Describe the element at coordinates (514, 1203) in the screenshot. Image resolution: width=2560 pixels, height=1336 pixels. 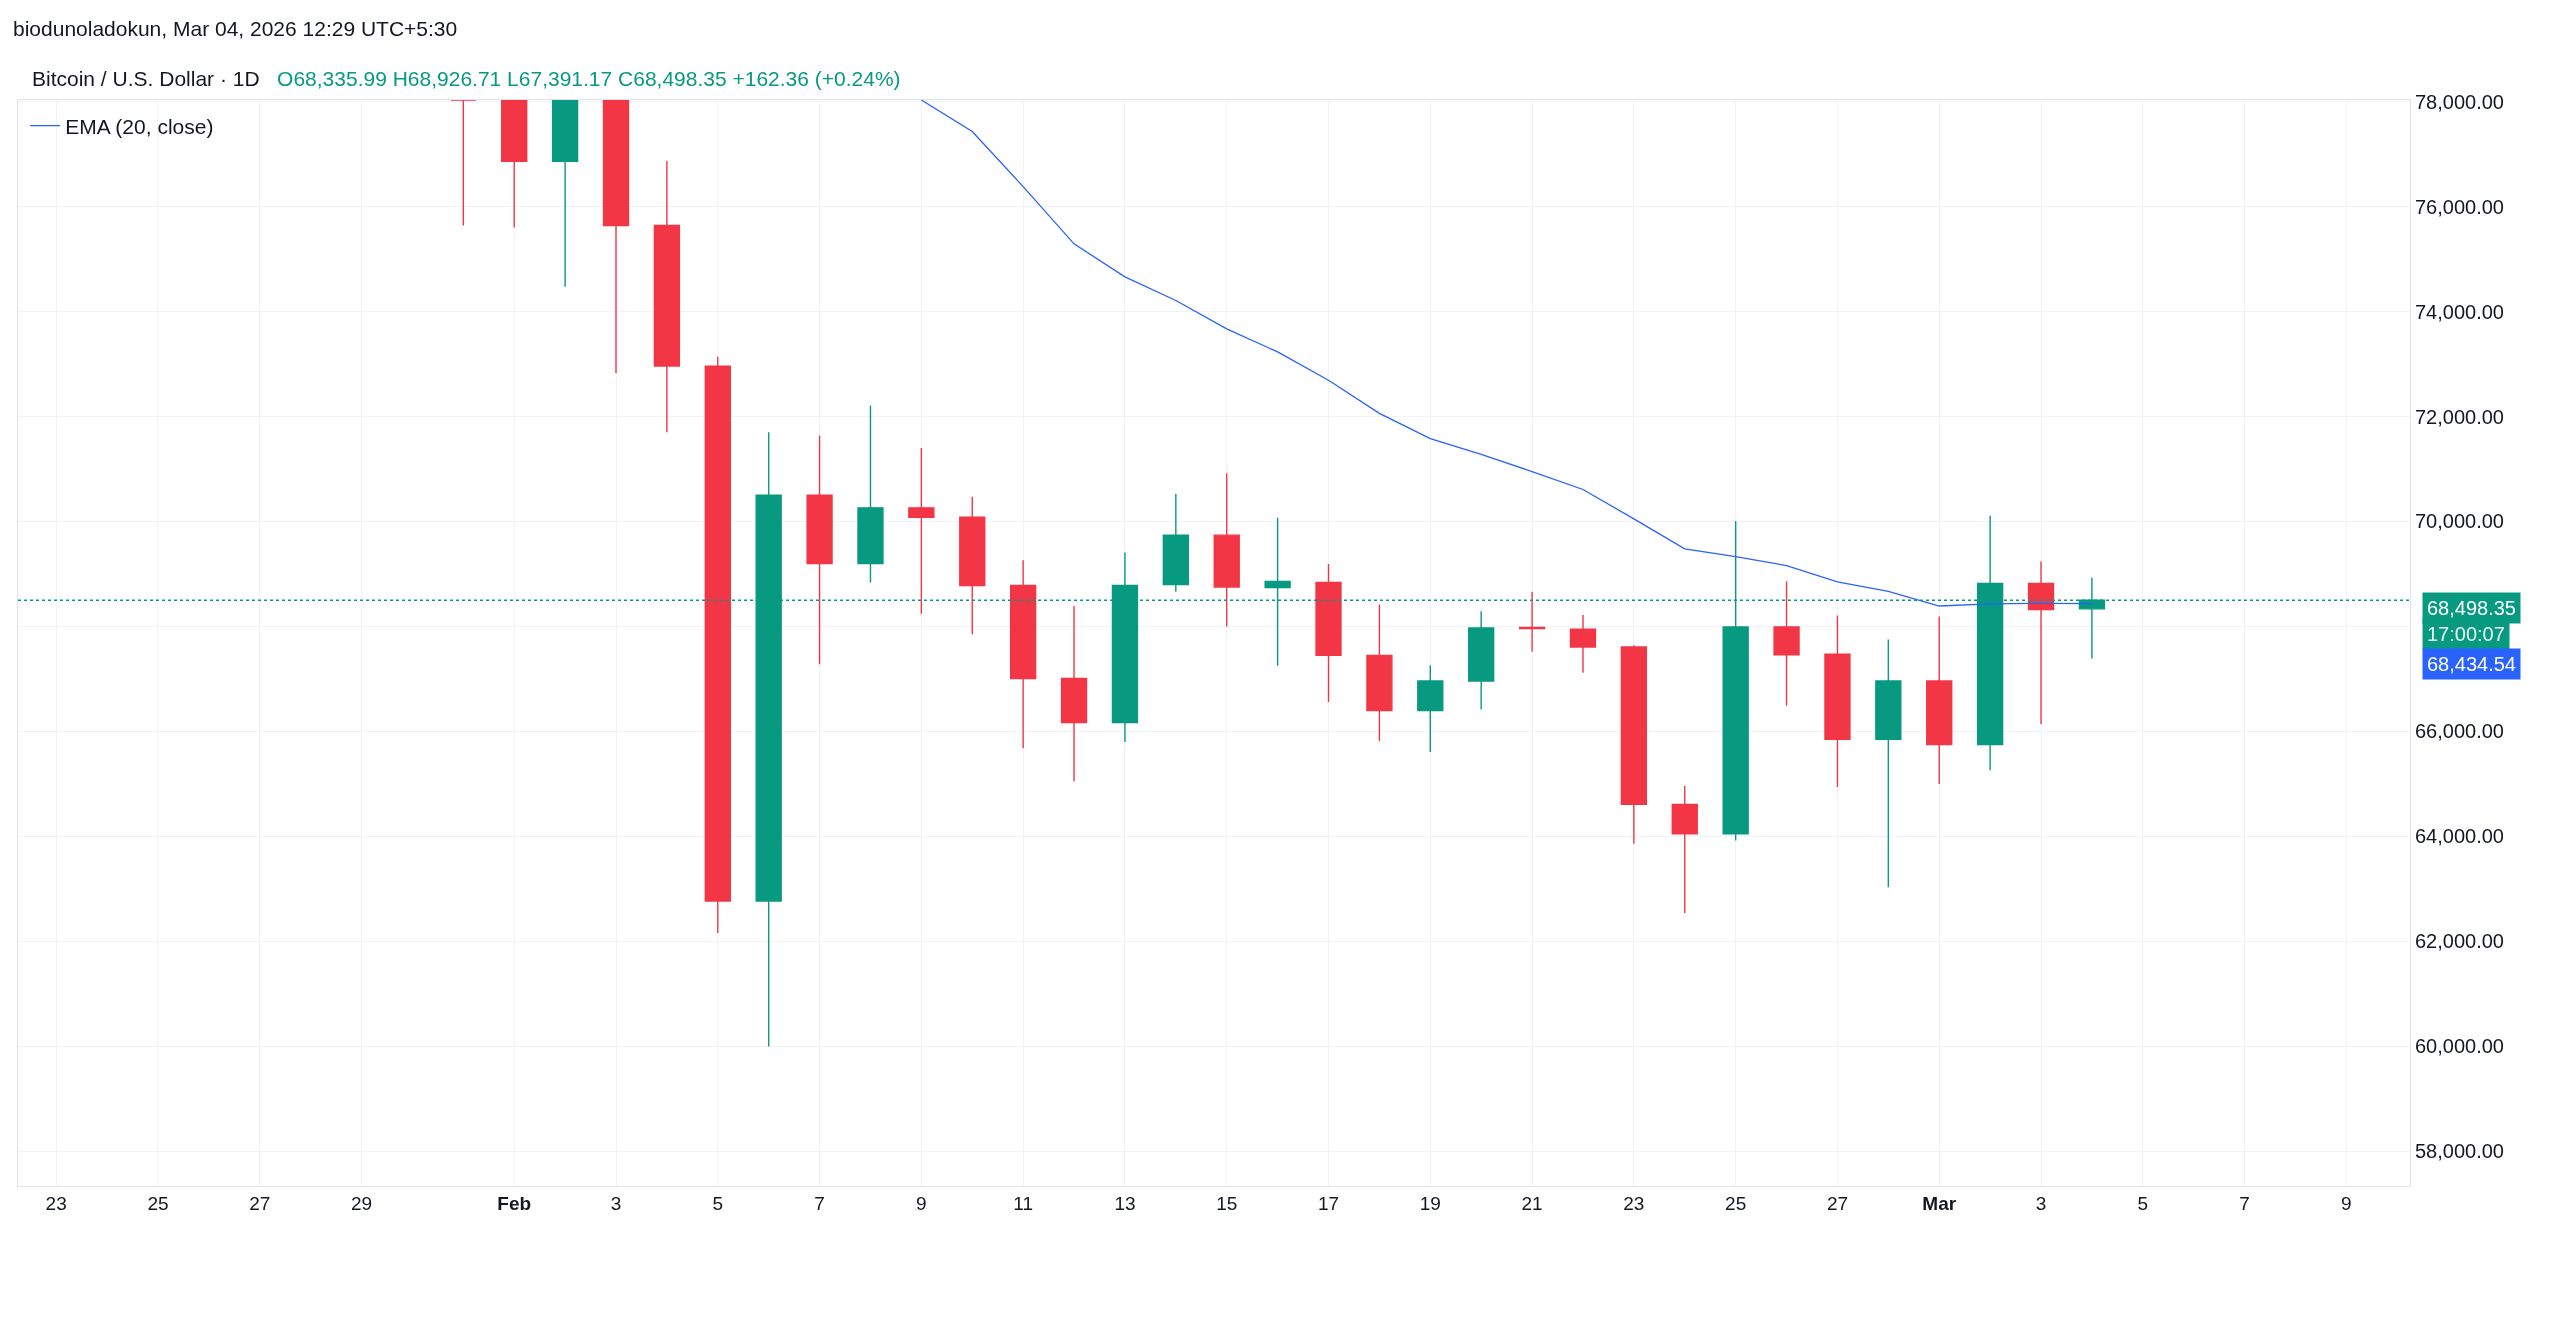
I see `x-tick-label: Feb` at that location.